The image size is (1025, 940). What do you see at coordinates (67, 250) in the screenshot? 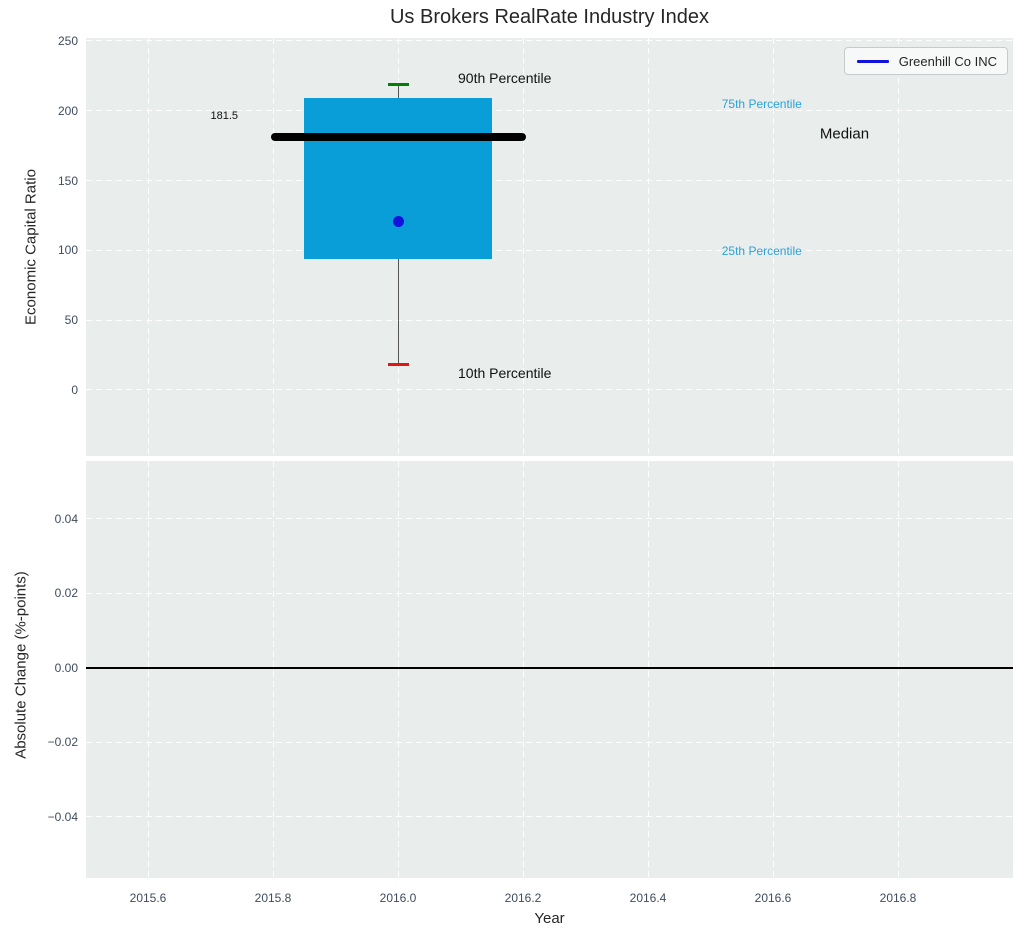
I see `y-tick-label: 100` at bounding box center [67, 250].